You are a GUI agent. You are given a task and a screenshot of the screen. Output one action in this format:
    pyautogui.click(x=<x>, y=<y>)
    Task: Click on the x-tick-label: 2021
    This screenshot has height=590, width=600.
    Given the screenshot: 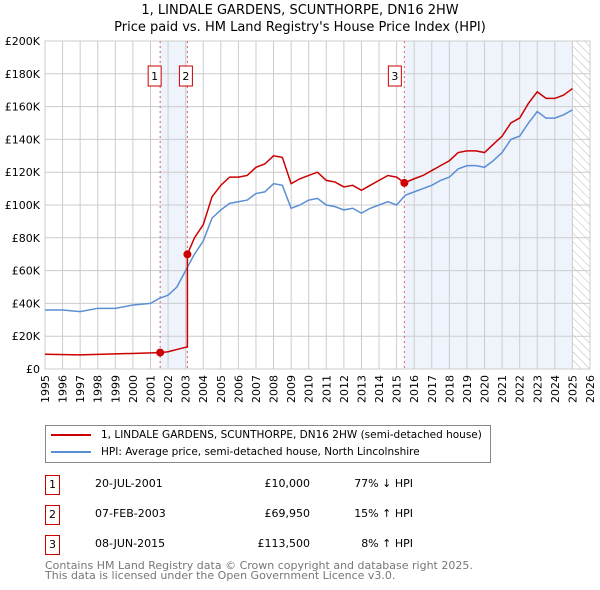 What is the action you would take?
    pyautogui.click(x=502, y=389)
    